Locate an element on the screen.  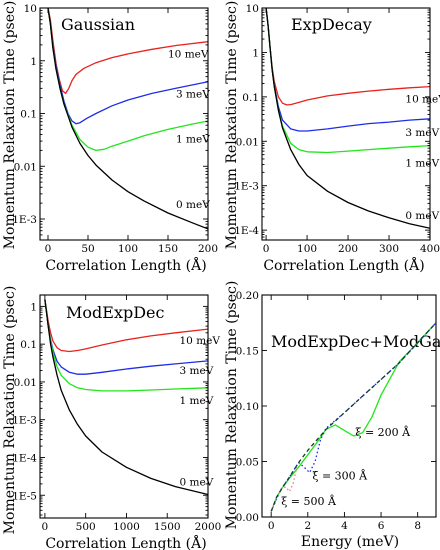
panel-modexpdec-modgauss-xlabel: Energy (meV) is located at coordinates (350, 542).